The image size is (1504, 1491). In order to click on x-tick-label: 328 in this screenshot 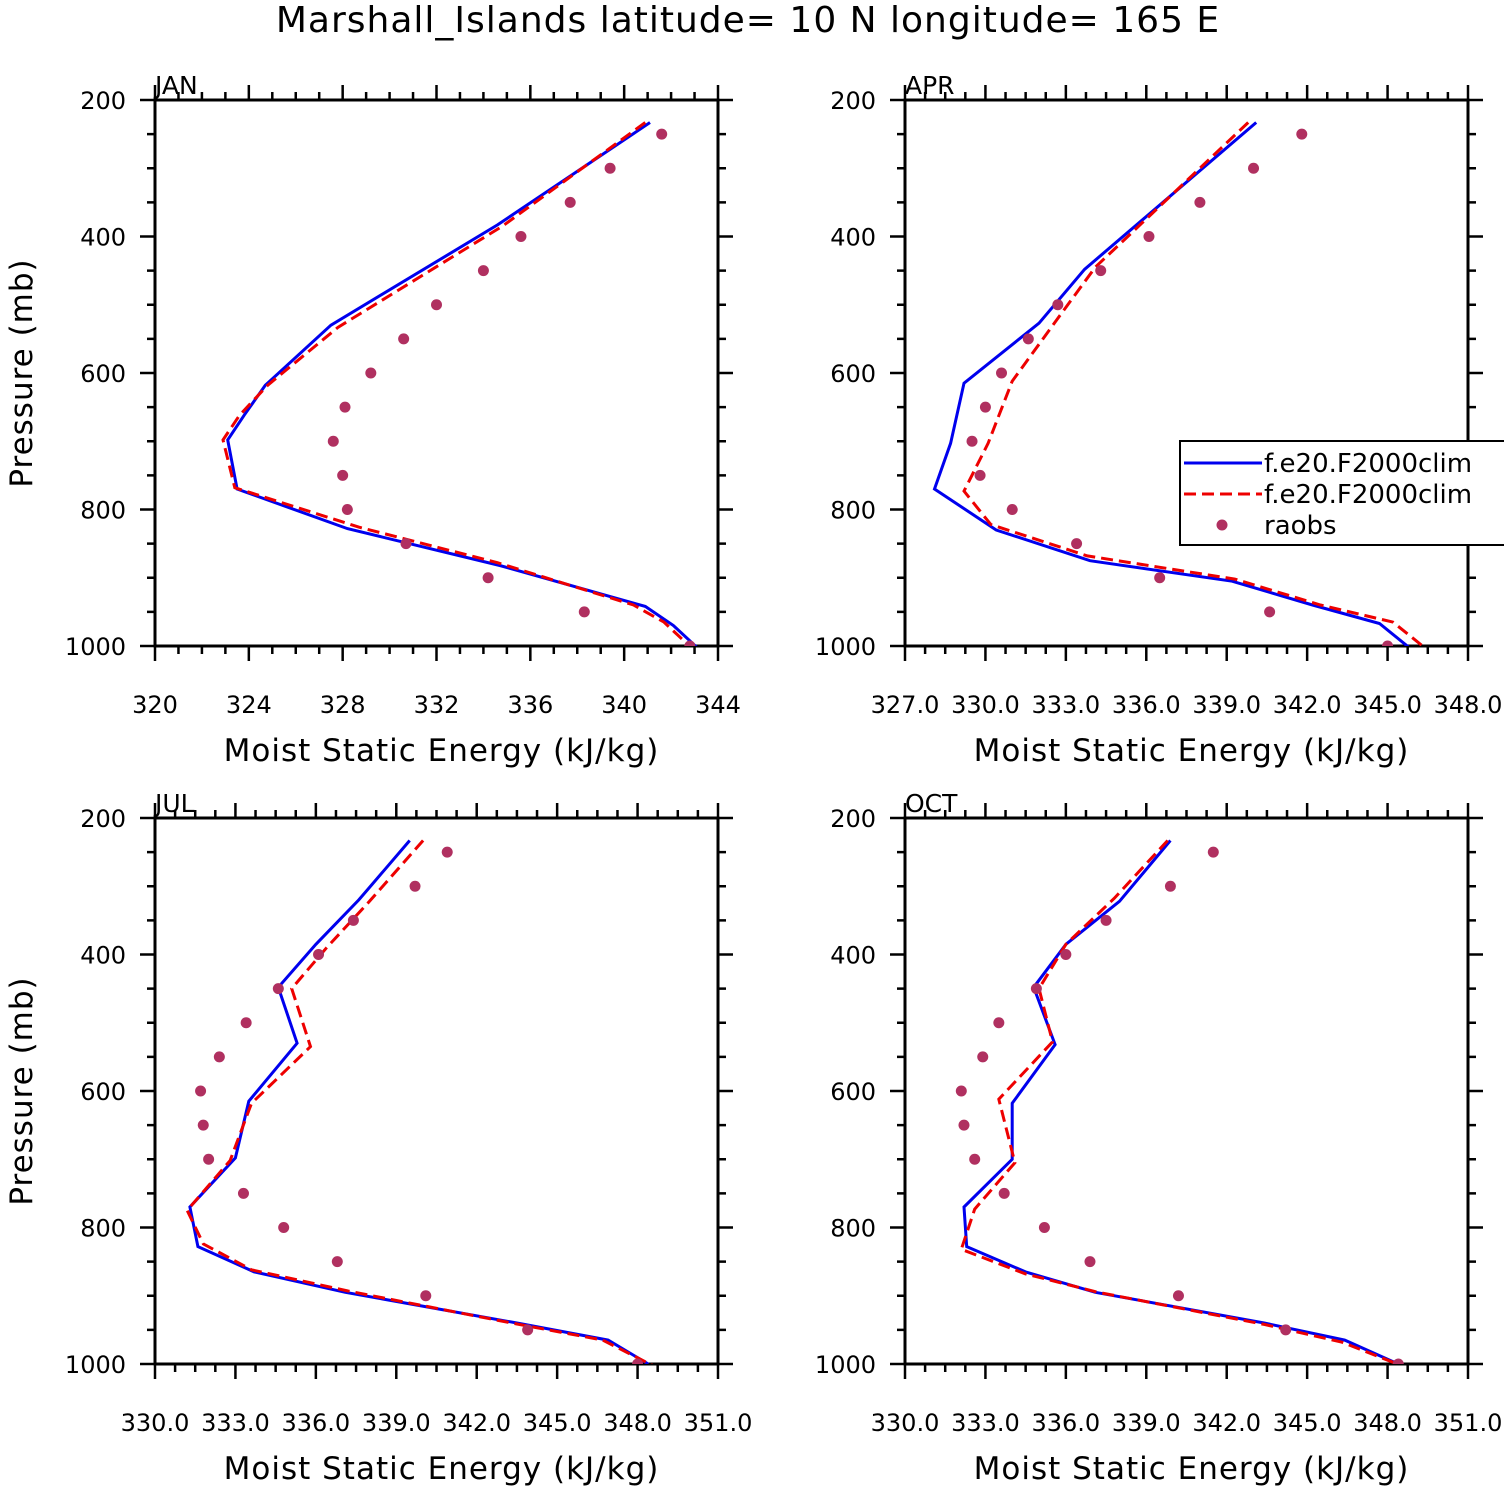, I will do `click(343, 705)`.